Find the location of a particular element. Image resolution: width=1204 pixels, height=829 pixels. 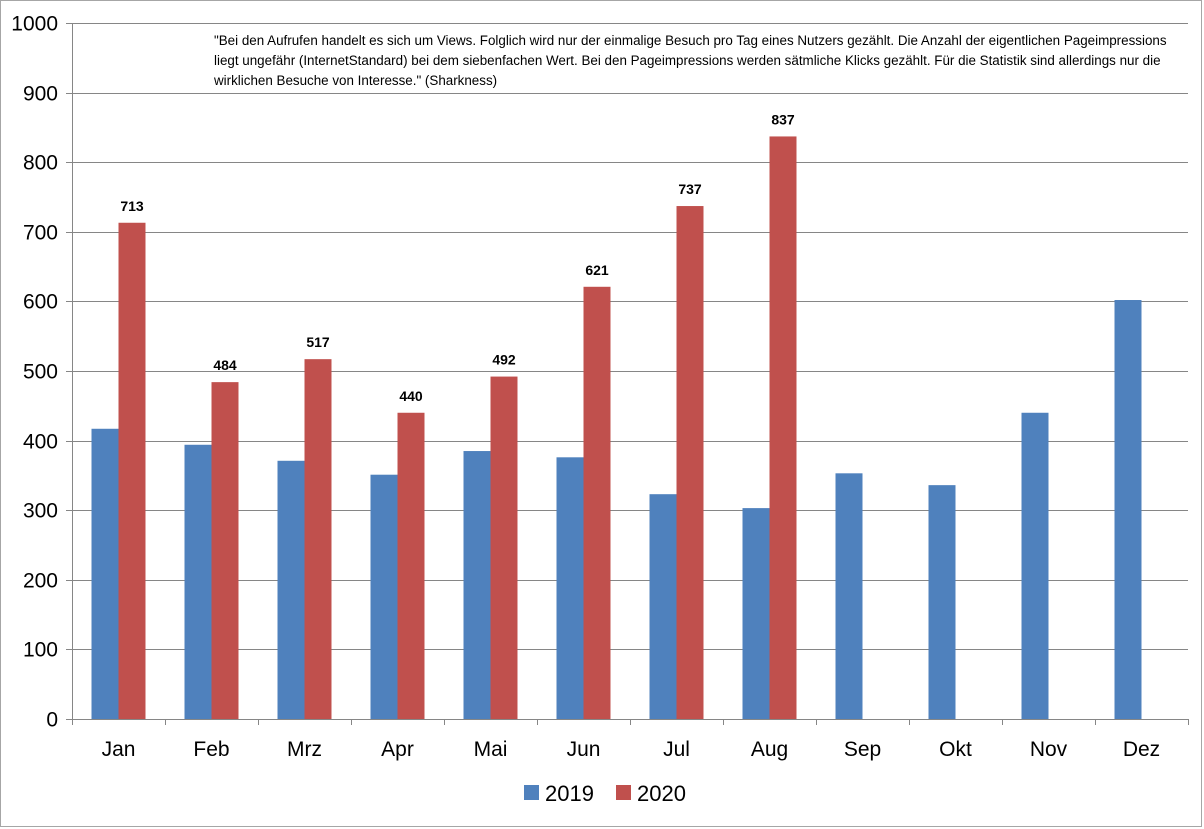

y-tick-label: 500 is located at coordinates (40, 372).